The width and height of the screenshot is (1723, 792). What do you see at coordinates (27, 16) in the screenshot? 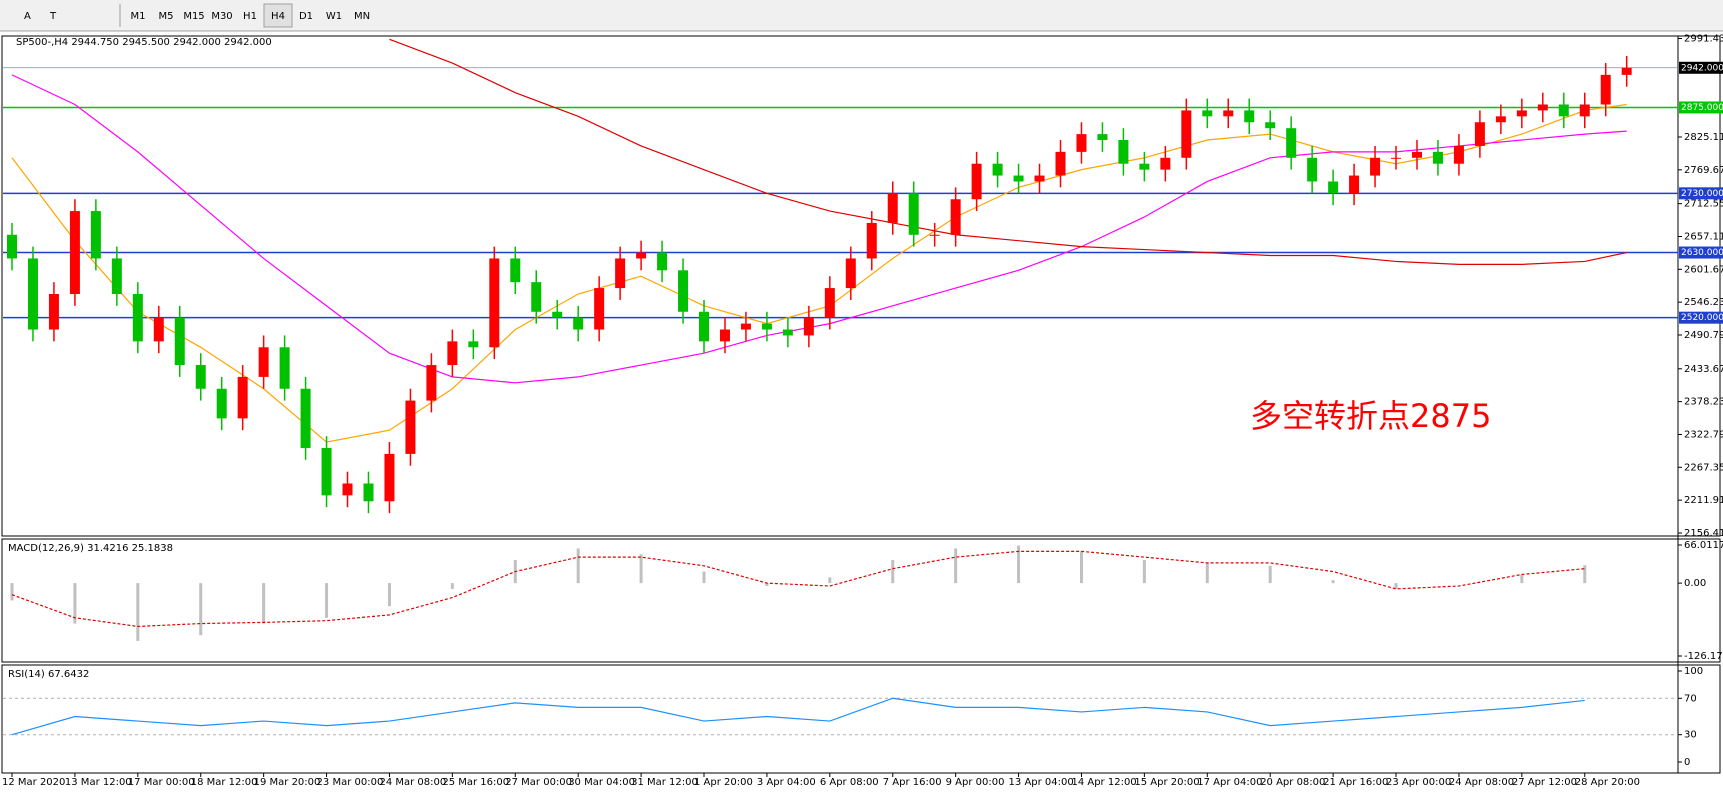
I see `tool-button: A` at bounding box center [27, 16].